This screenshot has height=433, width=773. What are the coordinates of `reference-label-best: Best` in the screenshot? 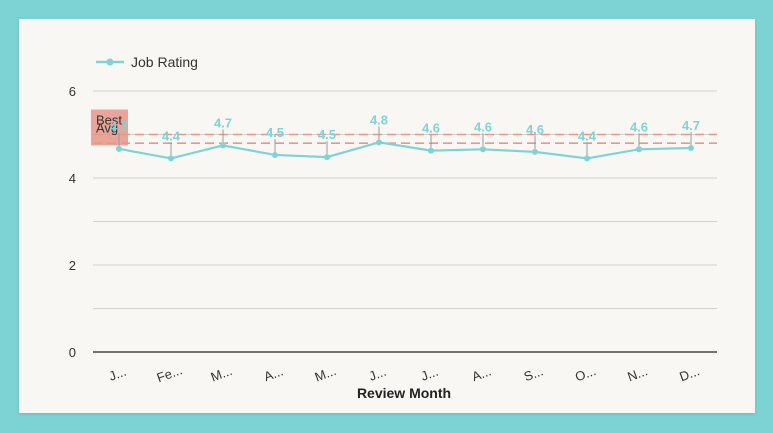 It's located at (109, 120).